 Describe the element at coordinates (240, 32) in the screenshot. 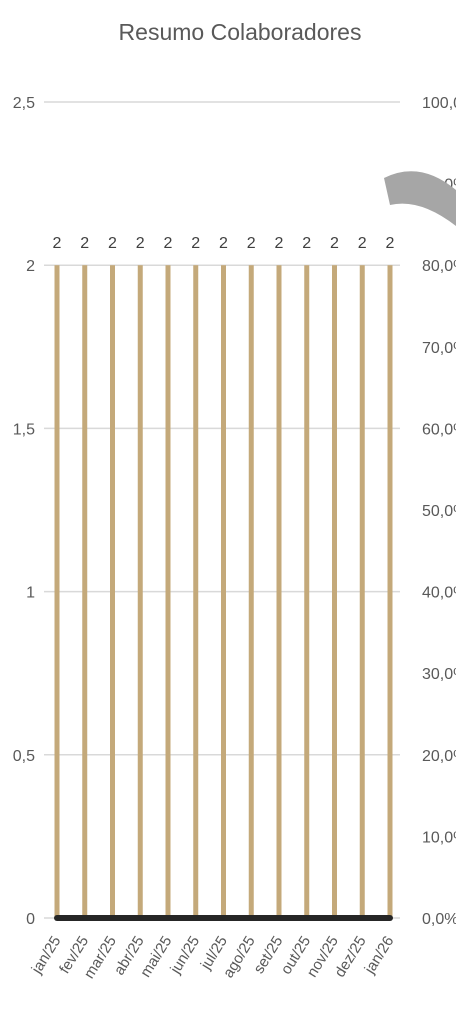

I see `chart-title: Resumo Colaboradores` at that location.